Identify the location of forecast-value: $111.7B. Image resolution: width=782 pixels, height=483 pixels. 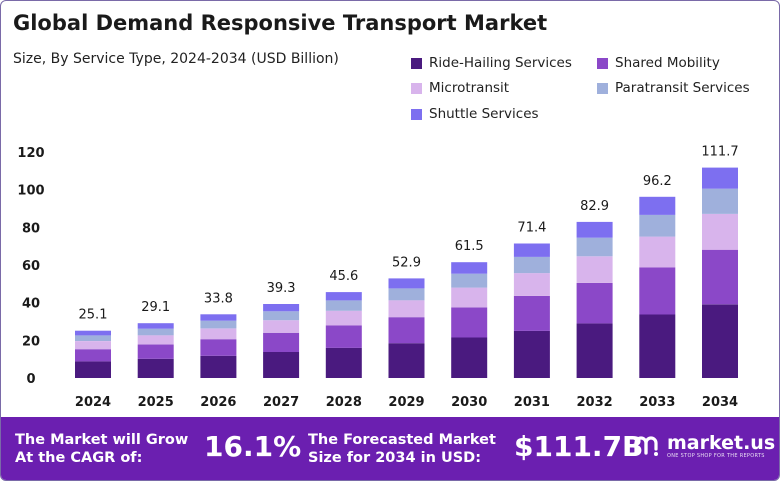
(579, 446).